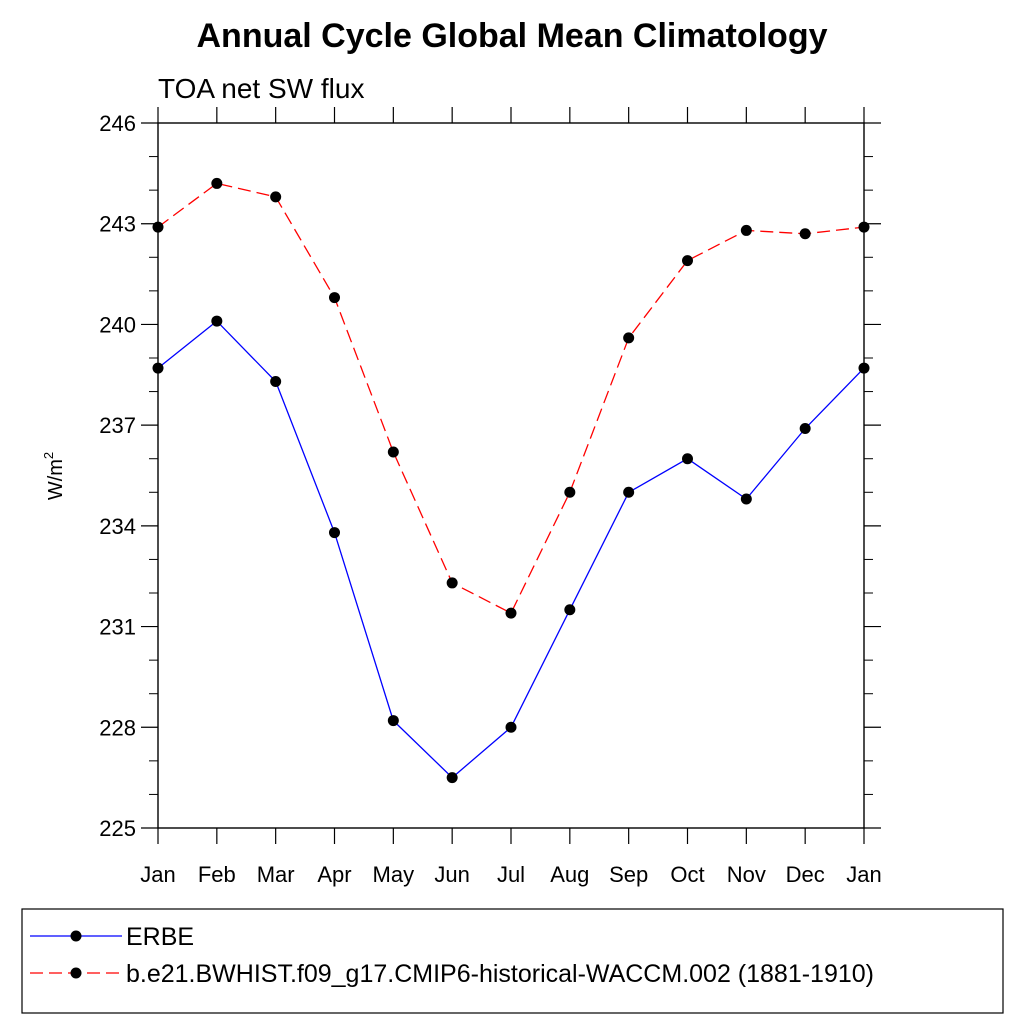  Describe the element at coordinates (746, 874) in the screenshot. I see `x-tick-label: Nov` at that location.